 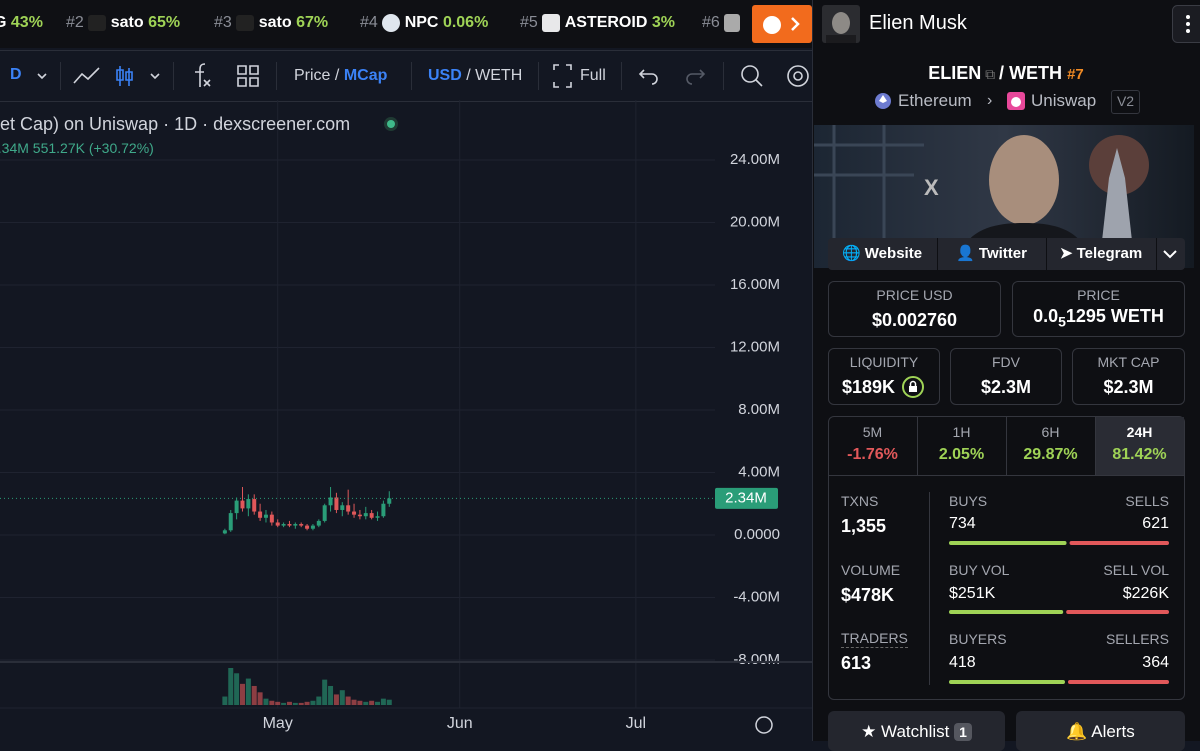 What do you see at coordinates (475, 76) in the screenshot?
I see `currency-toggle: USD / WETH` at bounding box center [475, 76].